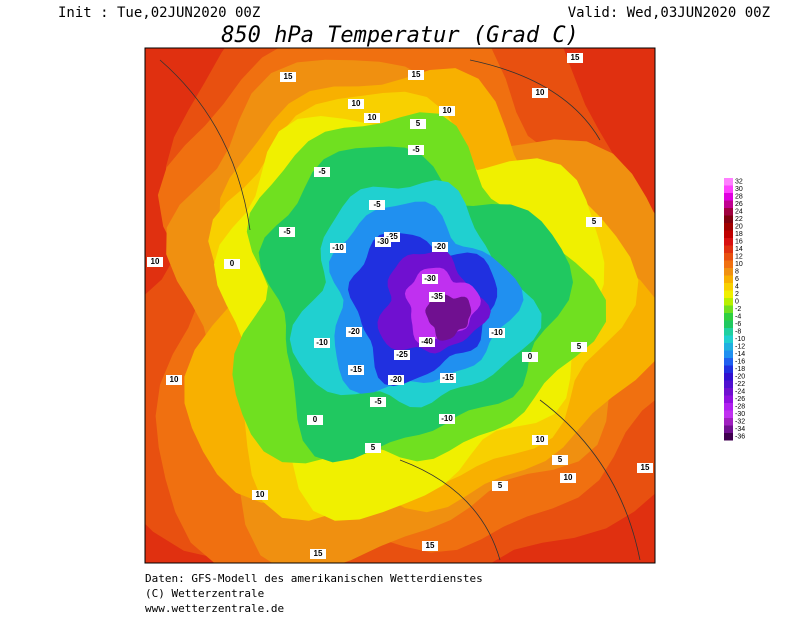  What do you see at coordinates (739, 257) in the screenshot?
I see `colorbar-label: 12` at bounding box center [739, 257].